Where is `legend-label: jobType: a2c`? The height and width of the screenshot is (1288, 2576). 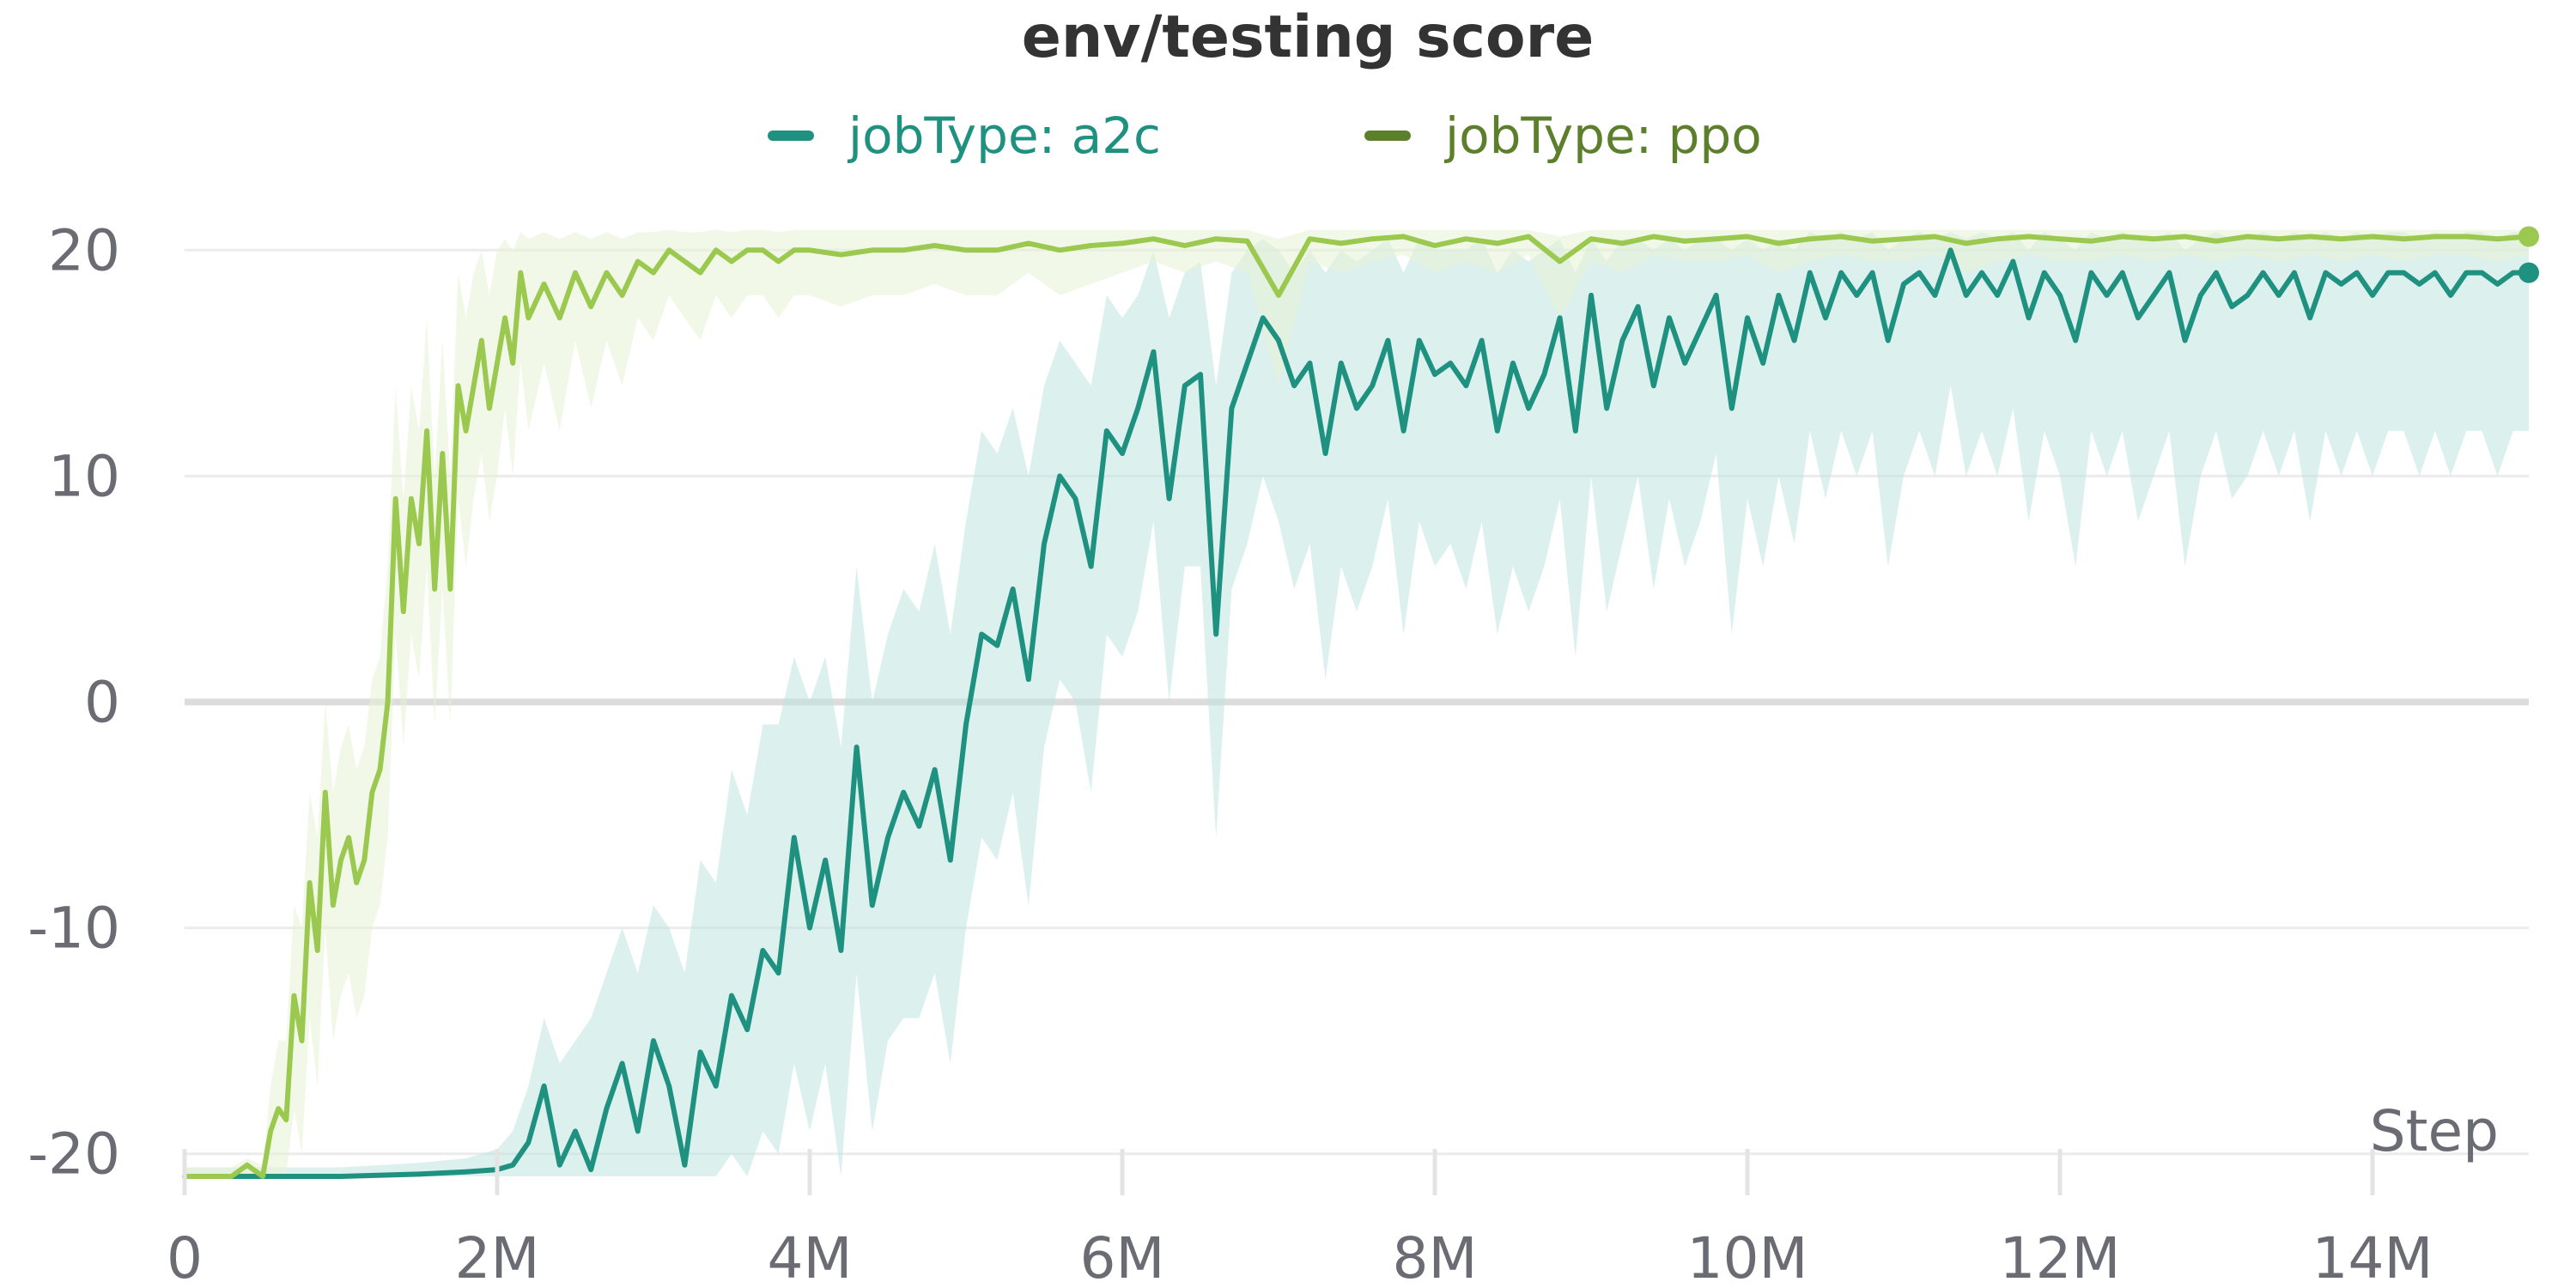 legend-label: jobType: a2c is located at coordinates (1004, 135).